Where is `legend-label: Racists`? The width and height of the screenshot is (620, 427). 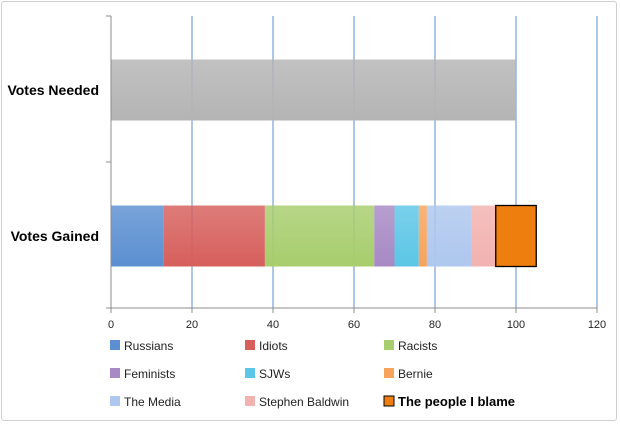 legend-label: Racists is located at coordinates (417, 346).